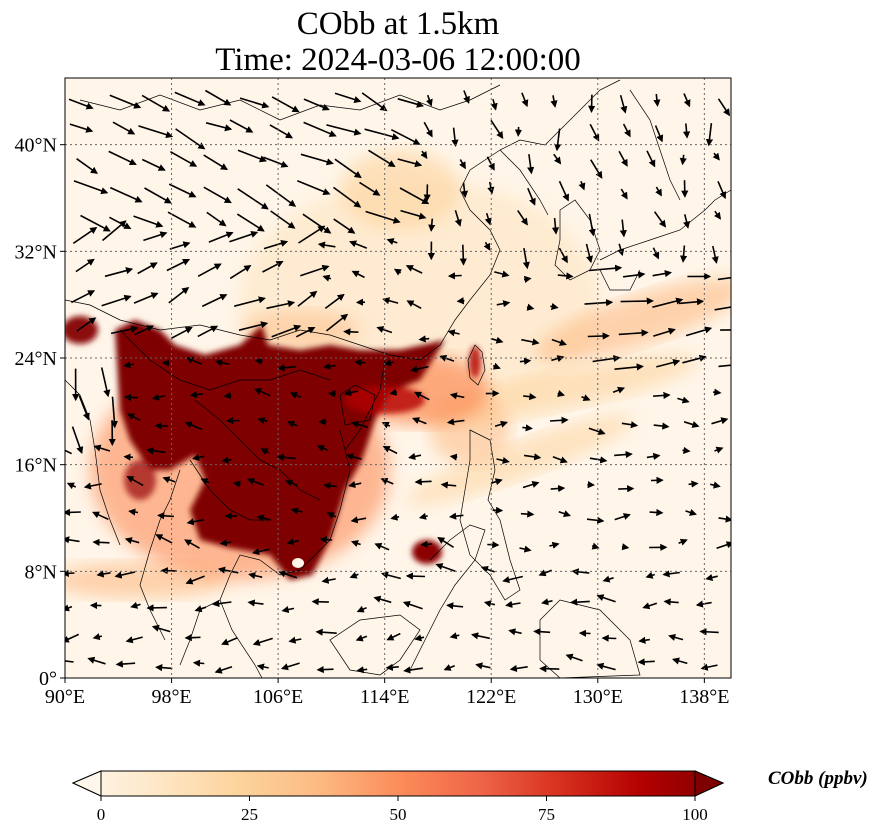 This screenshot has width=887, height=836. Describe the element at coordinates (48, 679) in the screenshot. I see `lat-tick-label: 0°` at that location.